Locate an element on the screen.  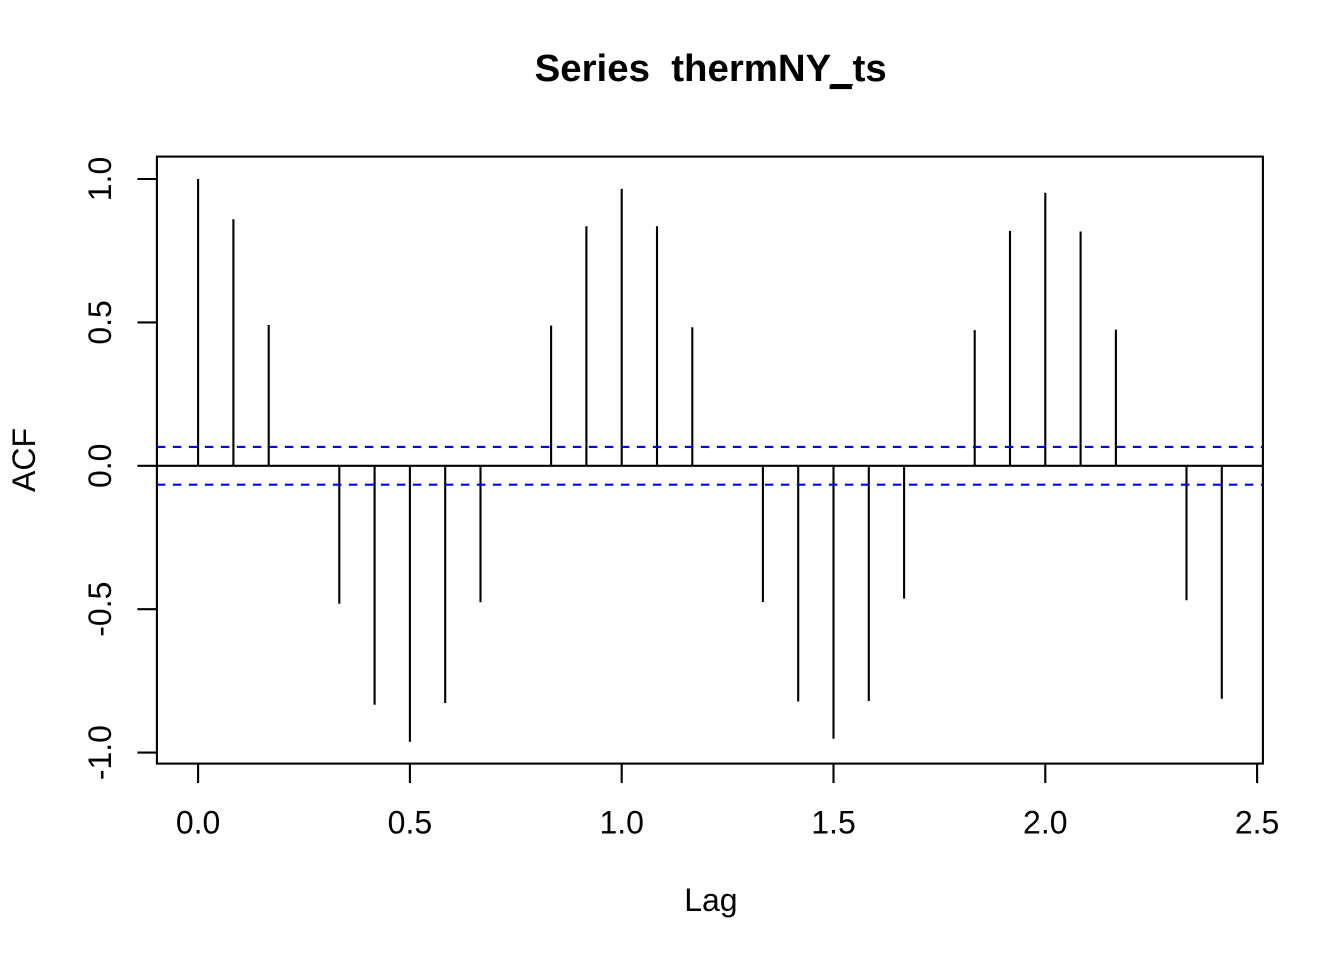
svg-text: 2.0 is located at coordinates (1045, 822).